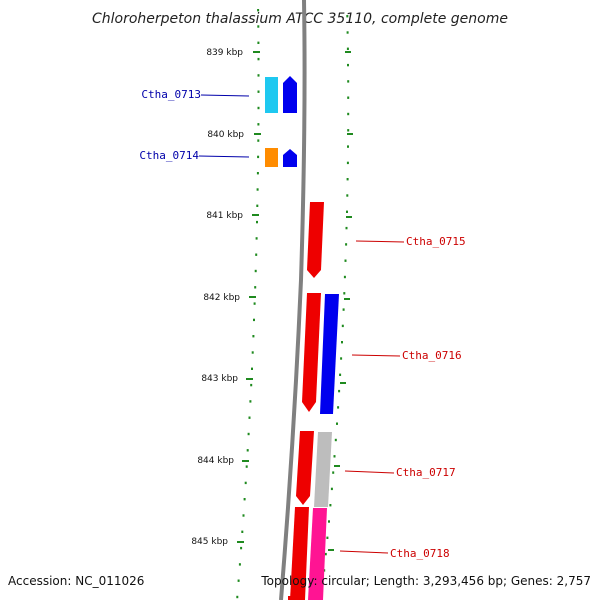  I want to click on gene-label-Ctha_0716: Ctha_0716, so click(432, 355).